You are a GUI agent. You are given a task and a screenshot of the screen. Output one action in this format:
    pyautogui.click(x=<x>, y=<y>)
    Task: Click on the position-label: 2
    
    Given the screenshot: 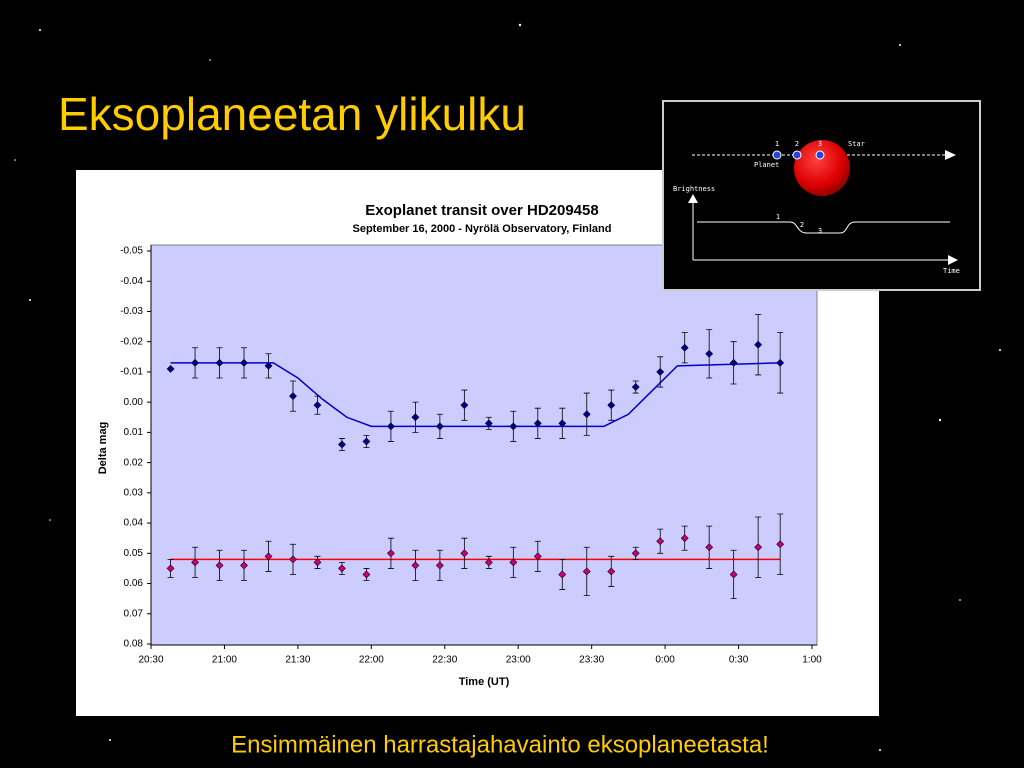 What is the action you would take?
    pyautogui.click(x=797, y=144)
    